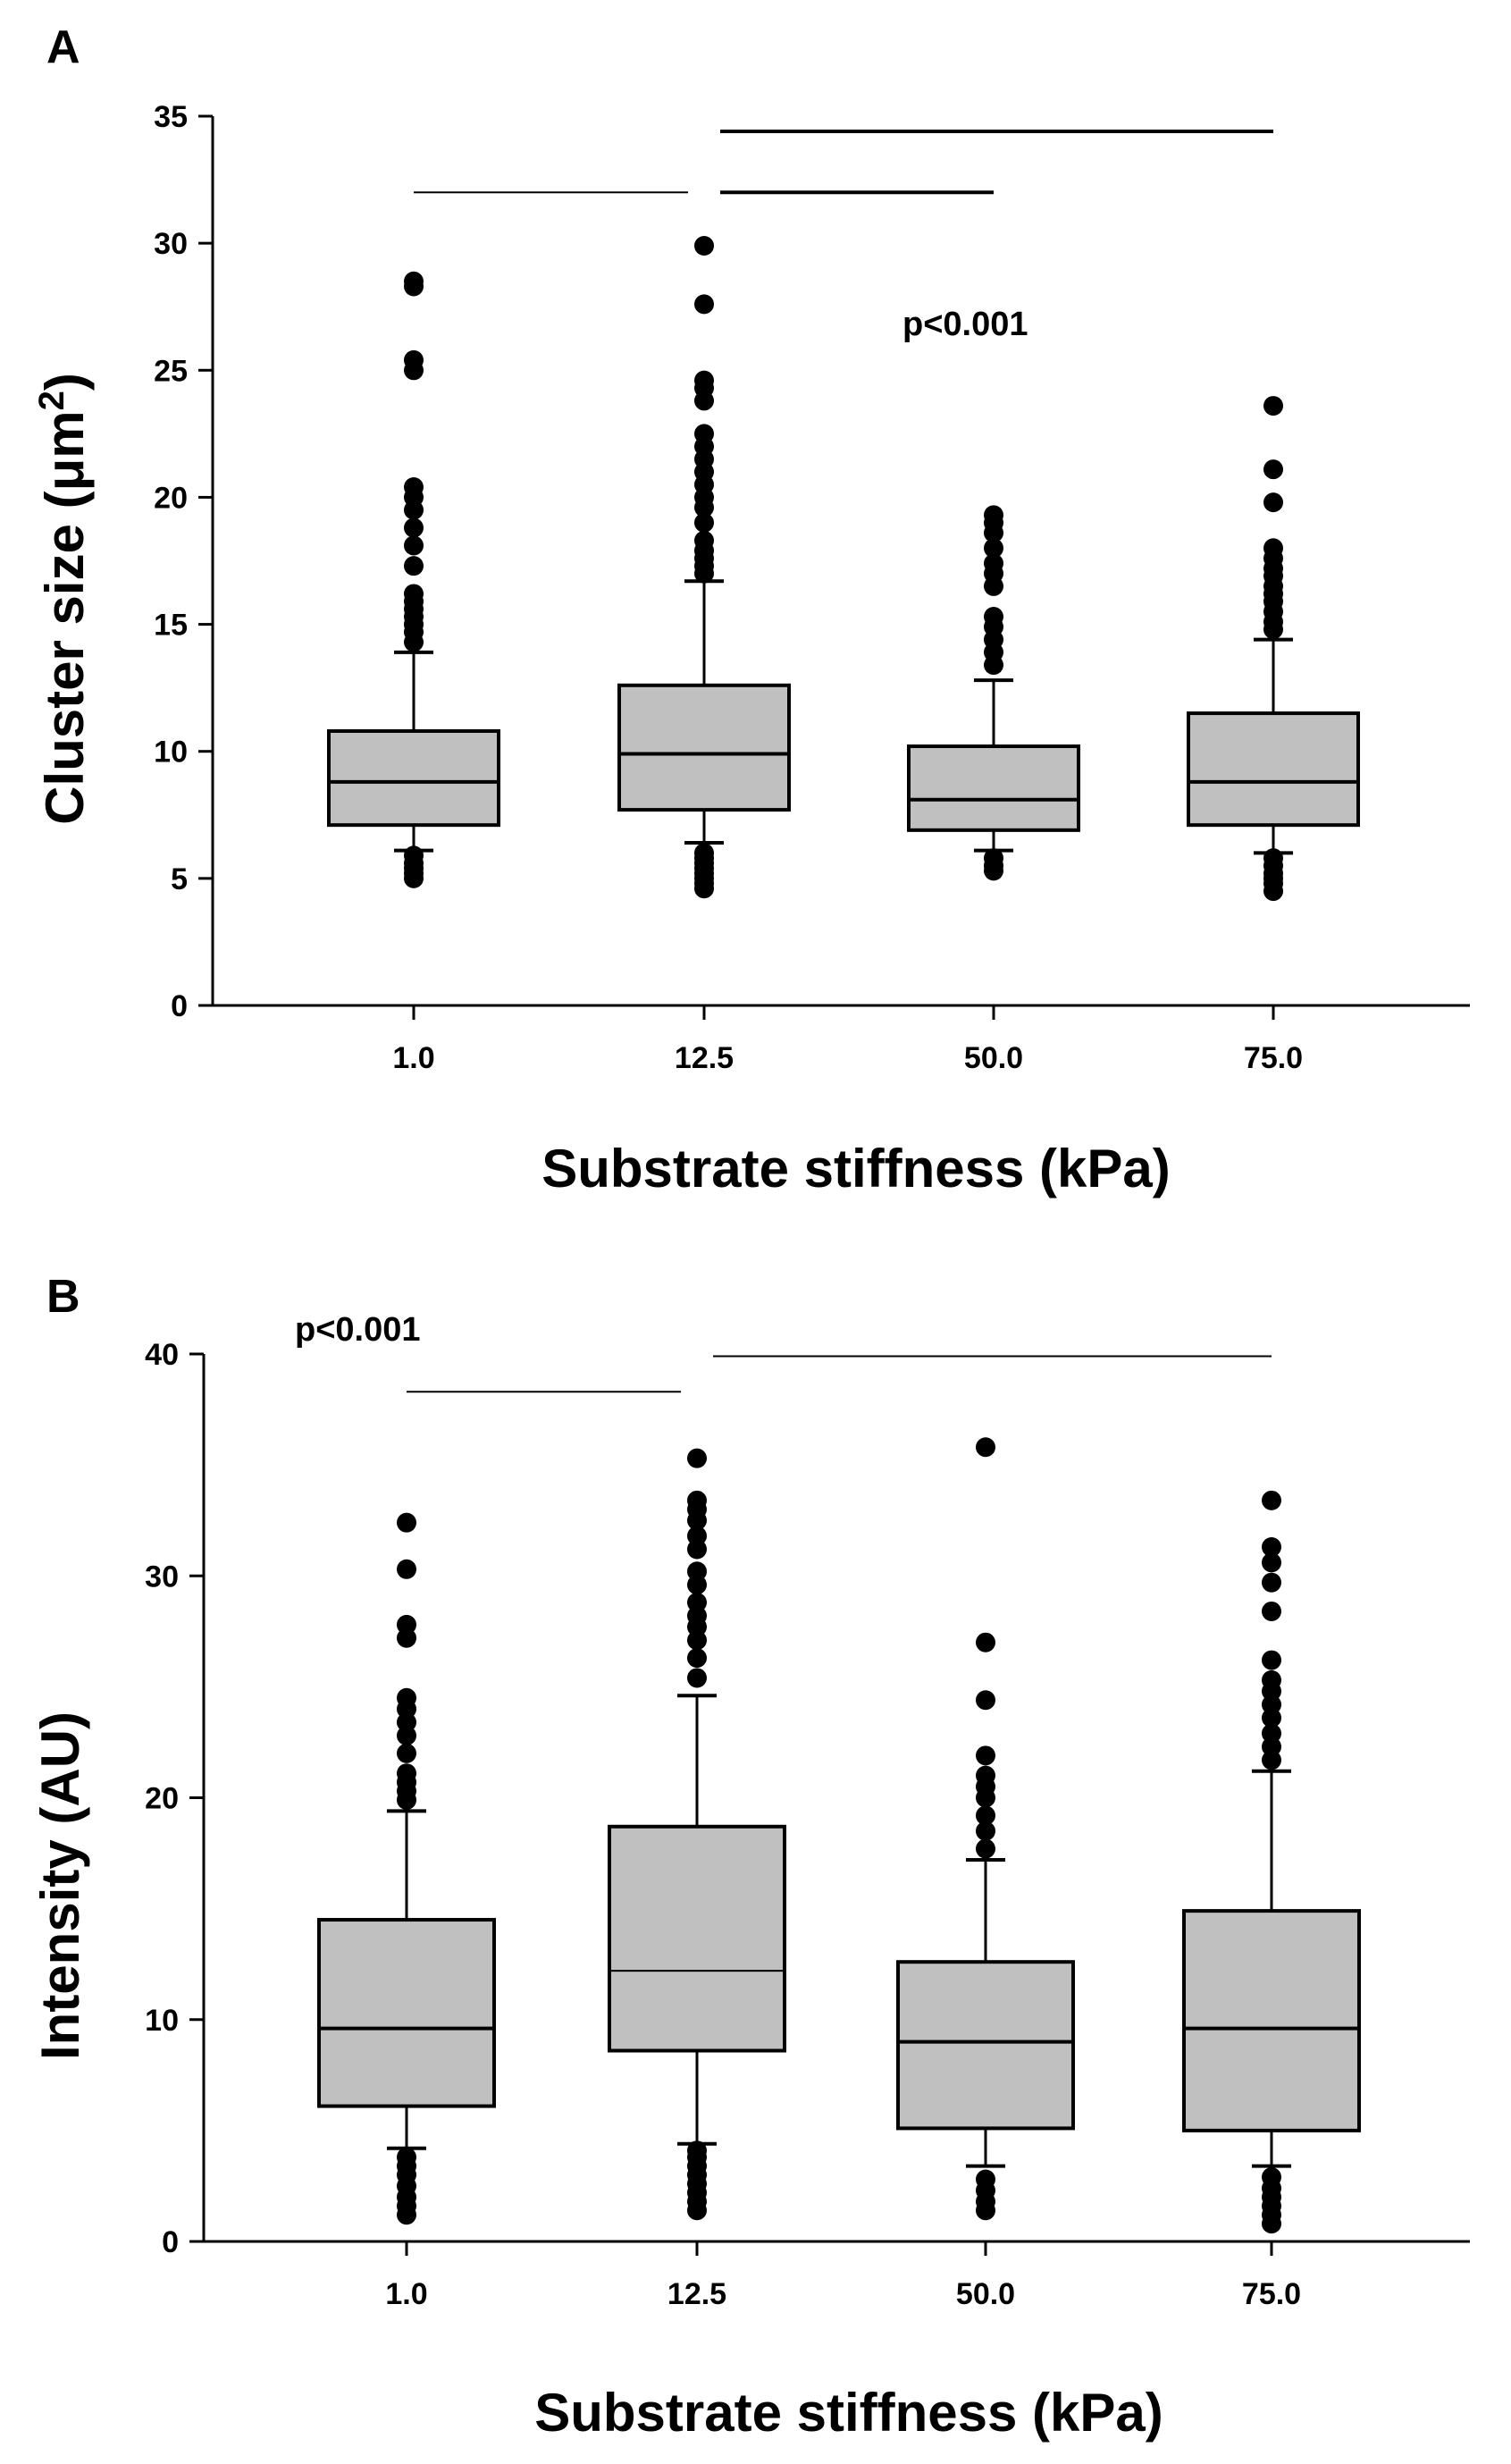 The width and height of the screenshot is (1511, 2464). I want to click on panel-b-y-tick-label: 20, so click(162, 1799).